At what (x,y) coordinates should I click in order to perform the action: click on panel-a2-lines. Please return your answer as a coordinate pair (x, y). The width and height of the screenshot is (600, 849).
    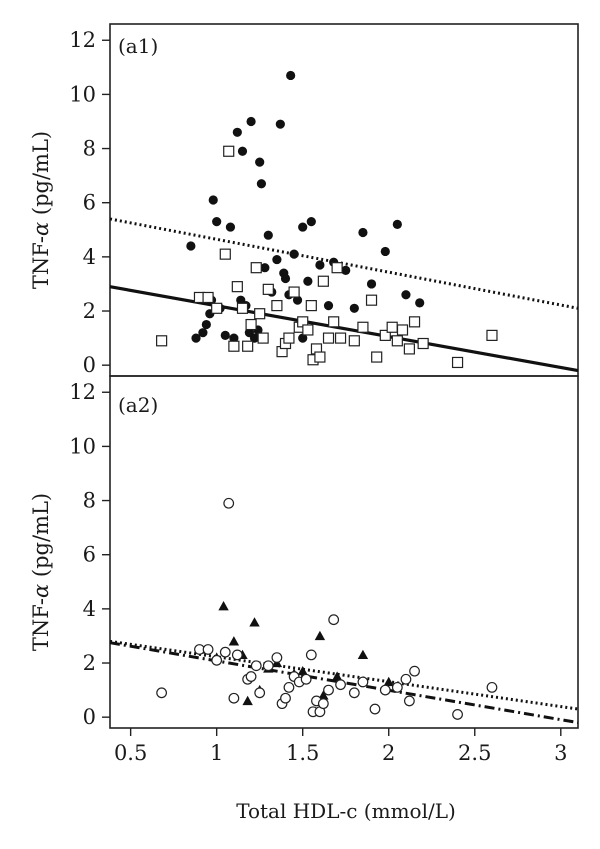
    Looking at the image, I should click on (344, 682).